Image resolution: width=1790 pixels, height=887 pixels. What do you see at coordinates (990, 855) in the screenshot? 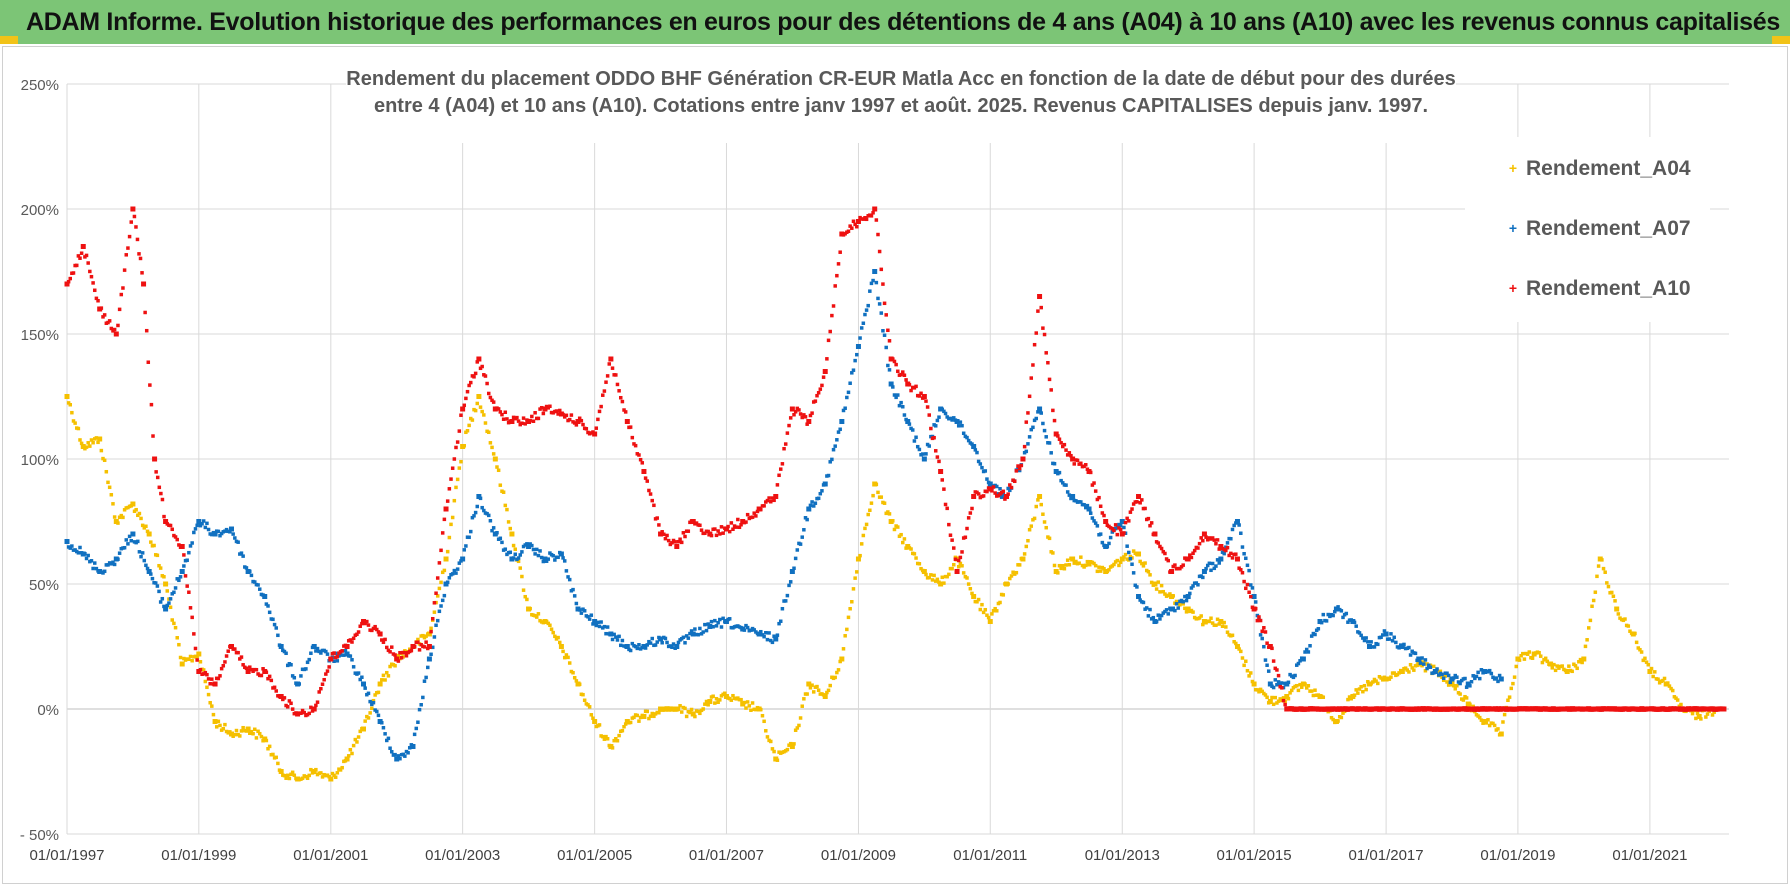
I see `x-tick-label: 01/01/2011` at bounding box center [990, 855].